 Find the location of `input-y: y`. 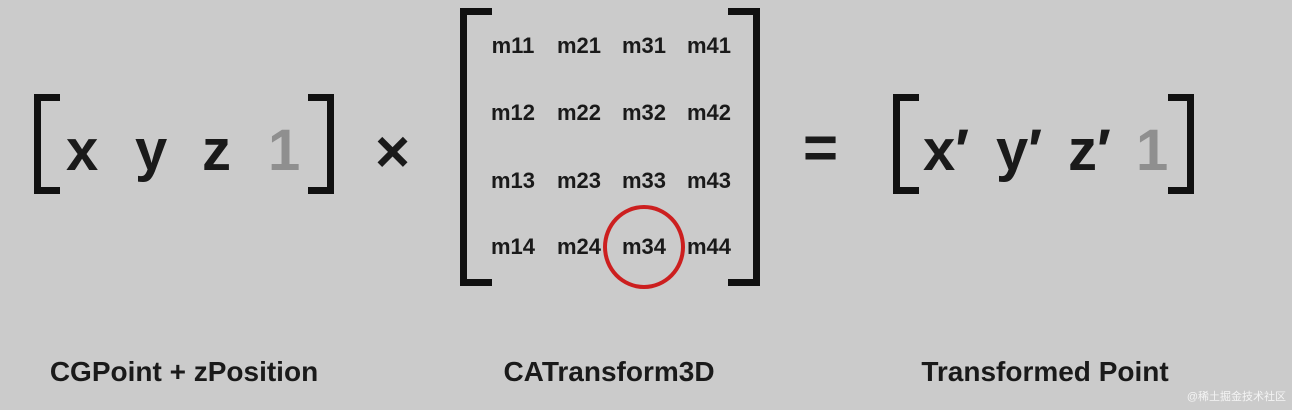

input-y: y is located at coordinates (151, 150).